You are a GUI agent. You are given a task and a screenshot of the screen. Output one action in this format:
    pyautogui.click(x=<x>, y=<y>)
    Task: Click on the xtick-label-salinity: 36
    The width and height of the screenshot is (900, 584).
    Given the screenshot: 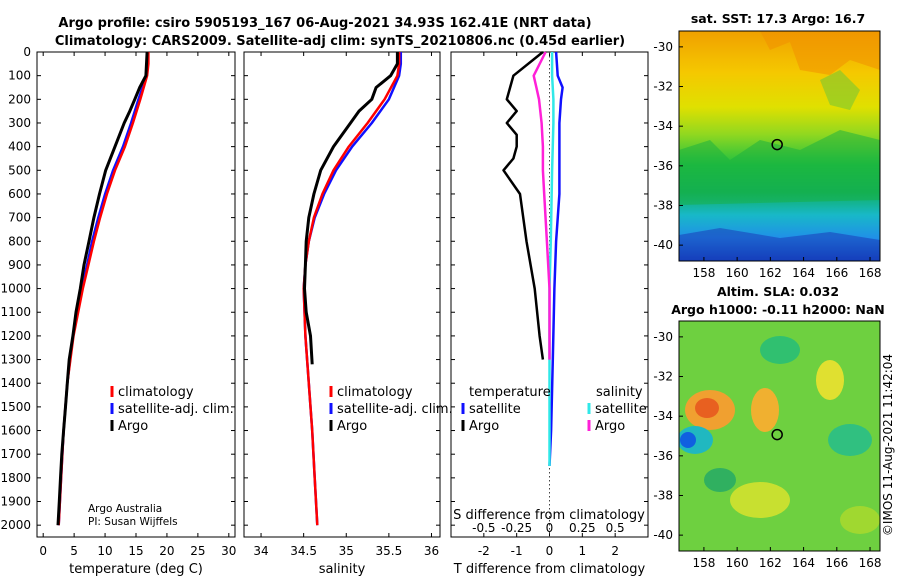 What is the action you would take?
    pyautogui.click(x=431, y=551)
    